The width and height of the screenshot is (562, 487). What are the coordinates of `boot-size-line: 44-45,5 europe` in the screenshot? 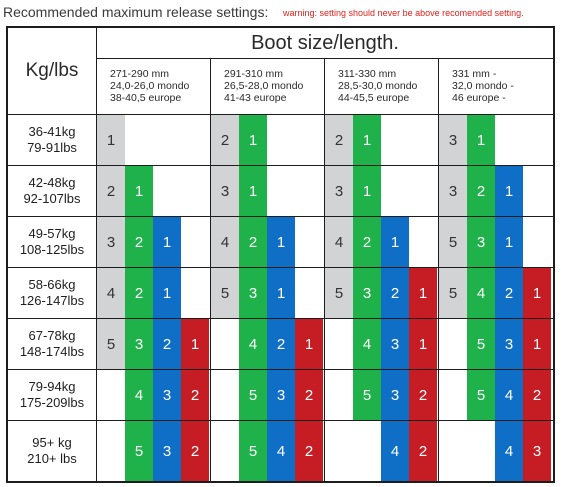 It's located at (374, 98).